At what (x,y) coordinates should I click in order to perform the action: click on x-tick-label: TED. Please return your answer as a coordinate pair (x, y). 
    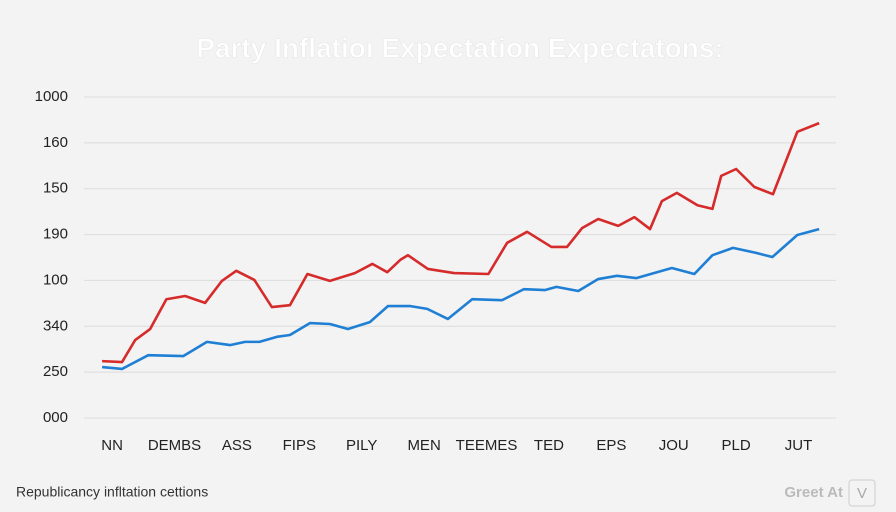
    Looking at the image, I should click on (549, 445).